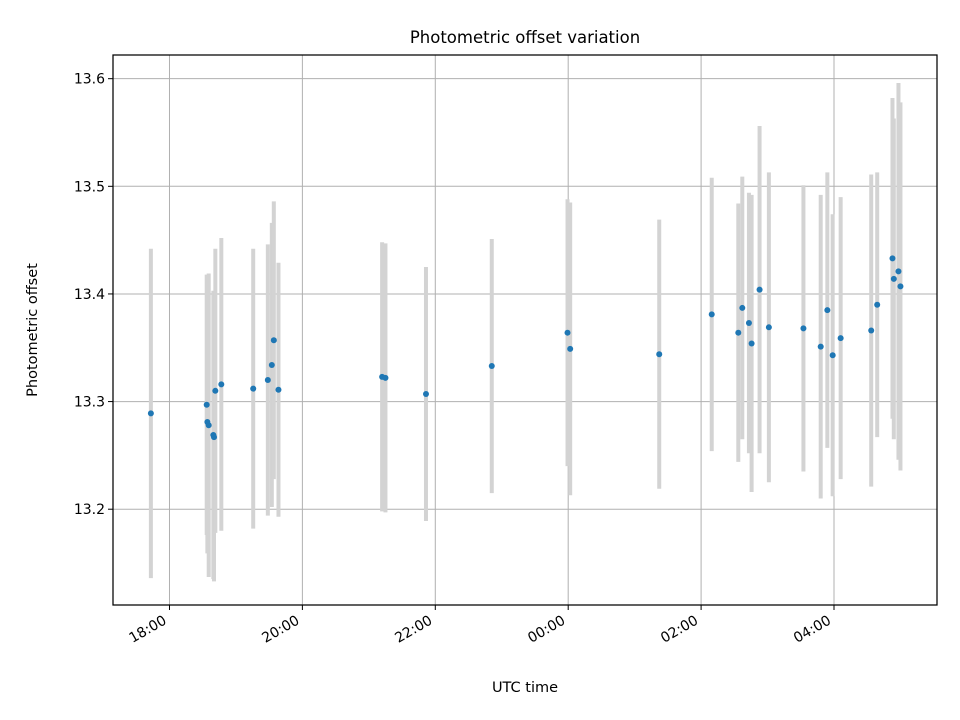 Image resolution: width=960 pixels, height=720 pixels. Describe the element at coordinates (525, 688) in the screenshot. I see `x-axis-label: UTC time` at that location.